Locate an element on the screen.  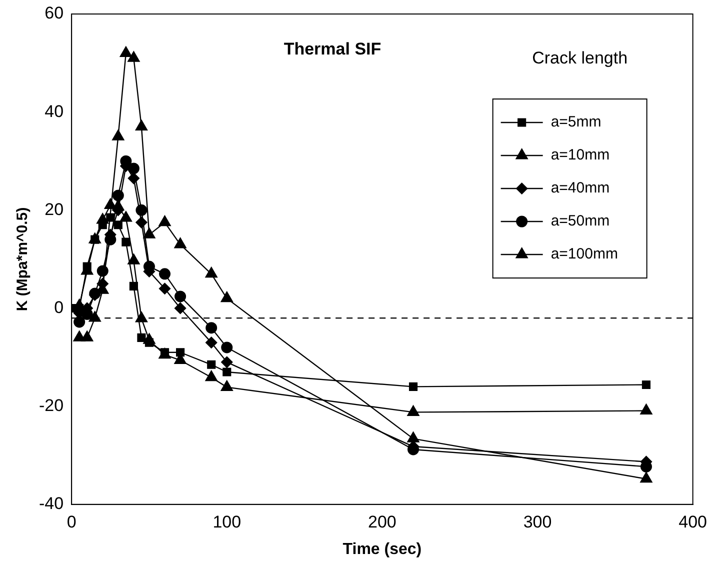
x-tick-label: 0 is located at coordinates (71, 522).